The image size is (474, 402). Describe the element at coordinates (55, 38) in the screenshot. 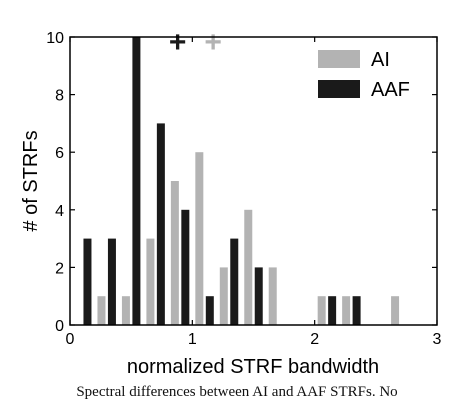

I see `y-tick-label: 10` at that location.